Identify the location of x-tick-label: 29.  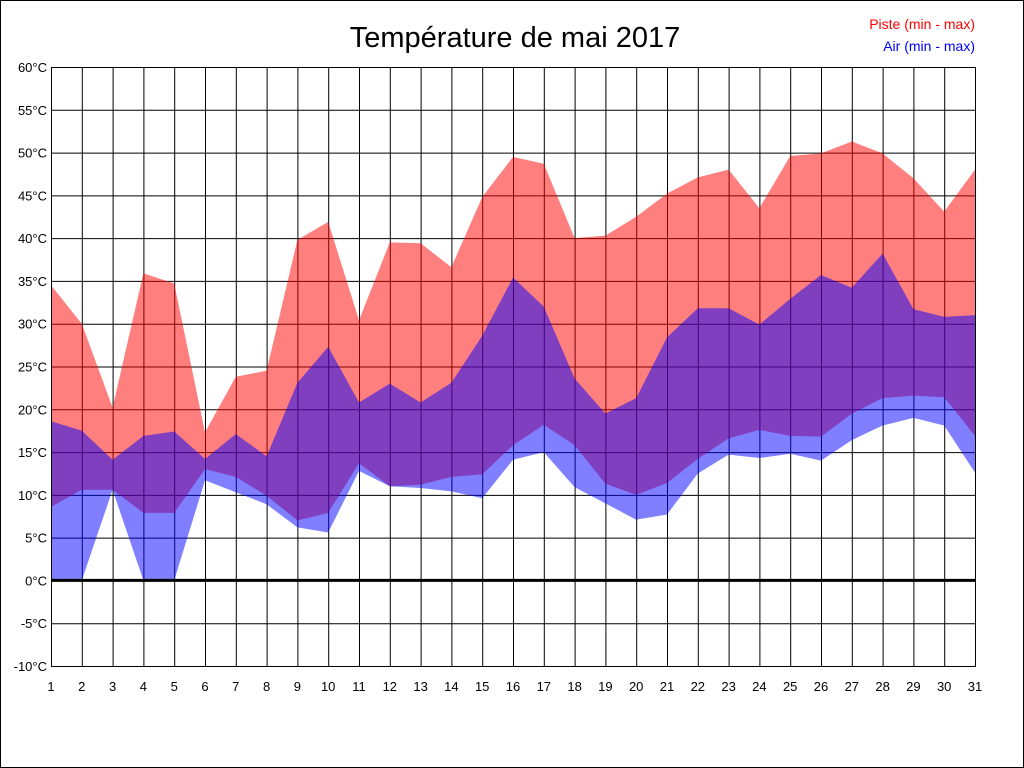
(913, 686).